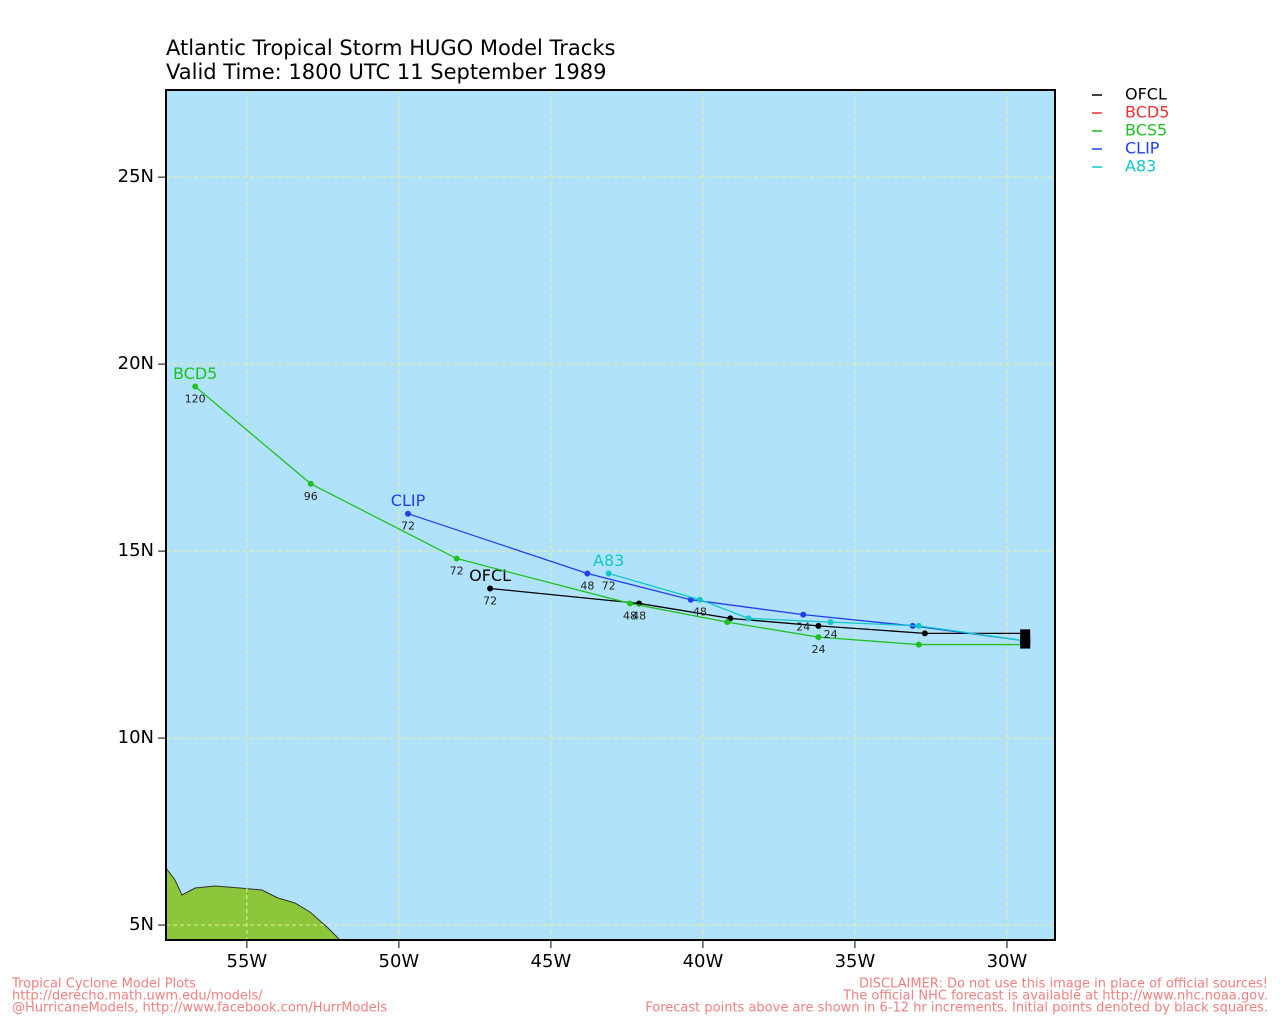 This screenshot has width=1280, height=1028. What do you see at coordinates (490, 575) in the screenshot?
I see `track-end-label: OFCL` at bounding box center [490, 575].